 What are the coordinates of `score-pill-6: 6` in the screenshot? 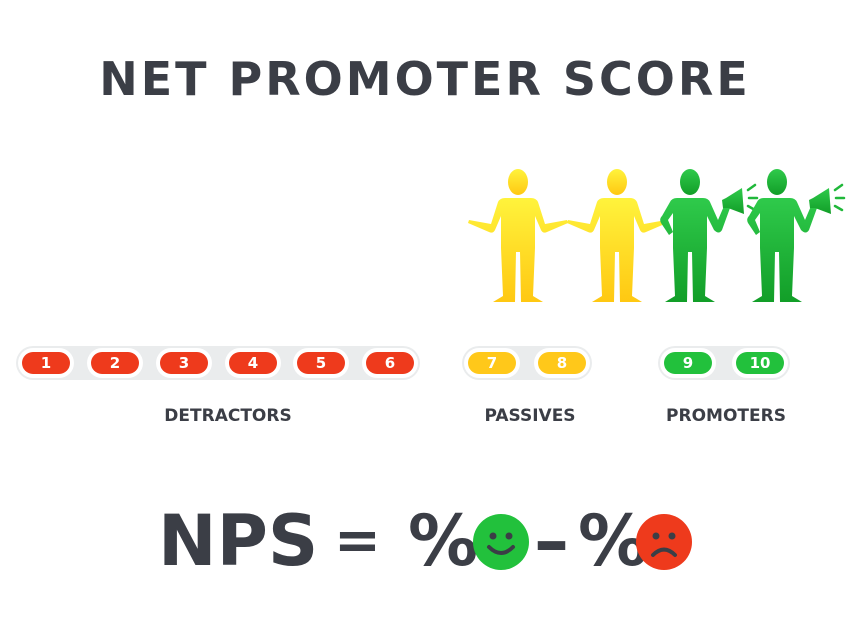 It's located at (390, 363).